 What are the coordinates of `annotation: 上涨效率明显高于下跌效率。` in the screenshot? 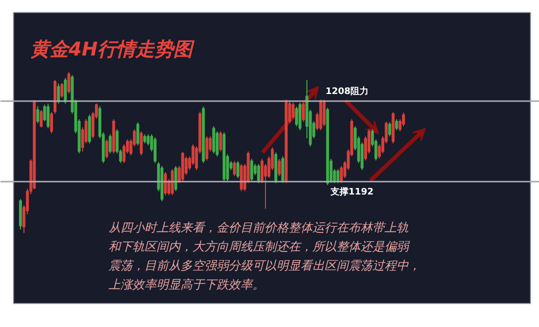 It's located at (186, 285).